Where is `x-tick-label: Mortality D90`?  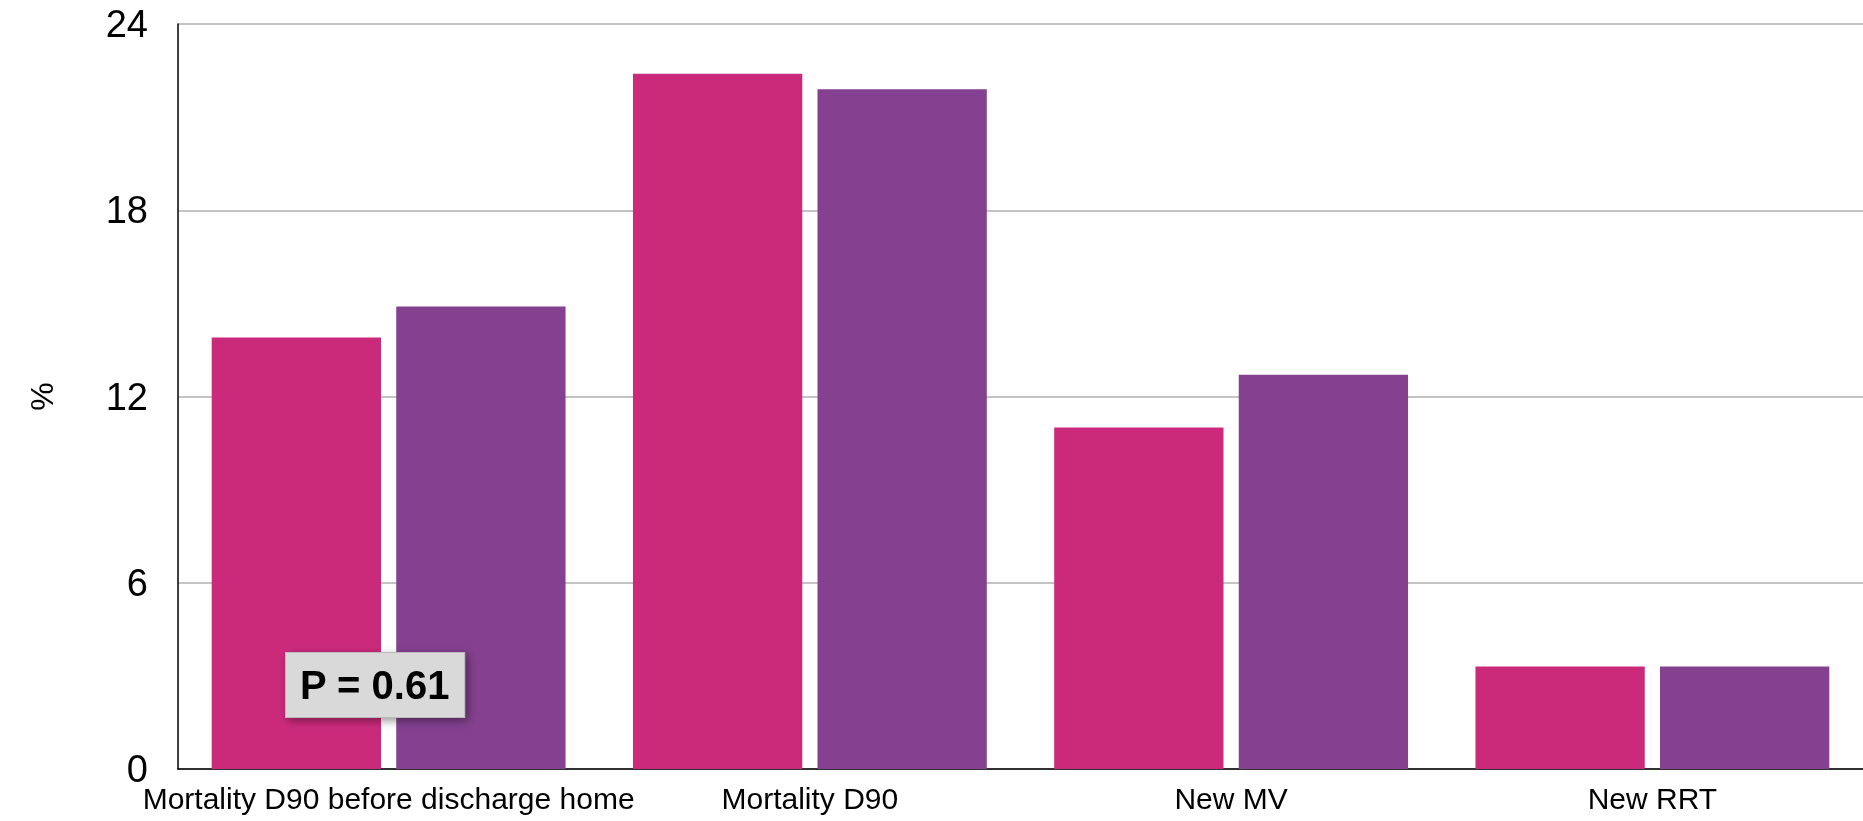
x-tick-label: Mortality D90 is located at coordinates (810, 798).